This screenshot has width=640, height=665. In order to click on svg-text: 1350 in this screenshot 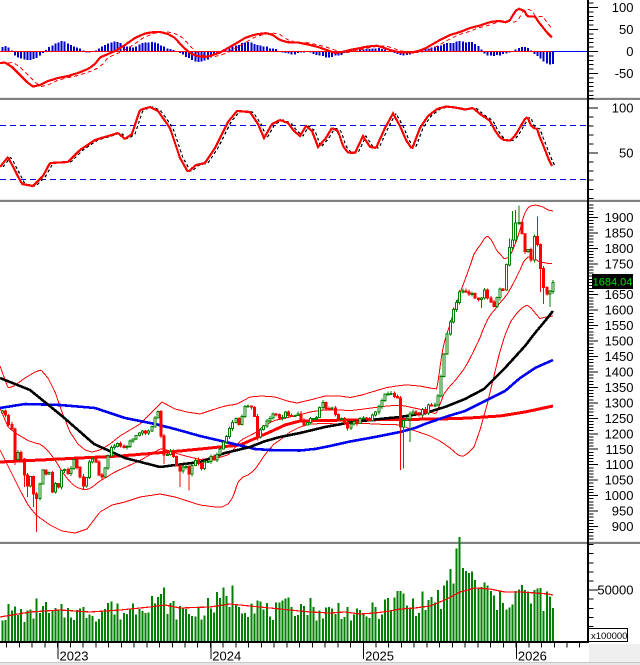, I will do `click(619, 387)`.